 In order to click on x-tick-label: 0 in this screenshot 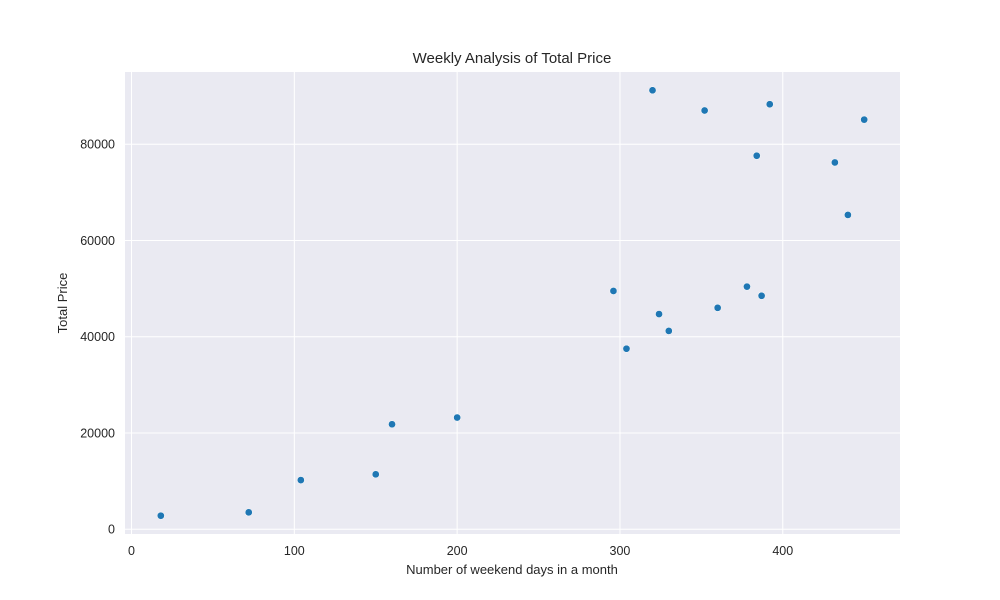, I will do `click(131, 551)`.